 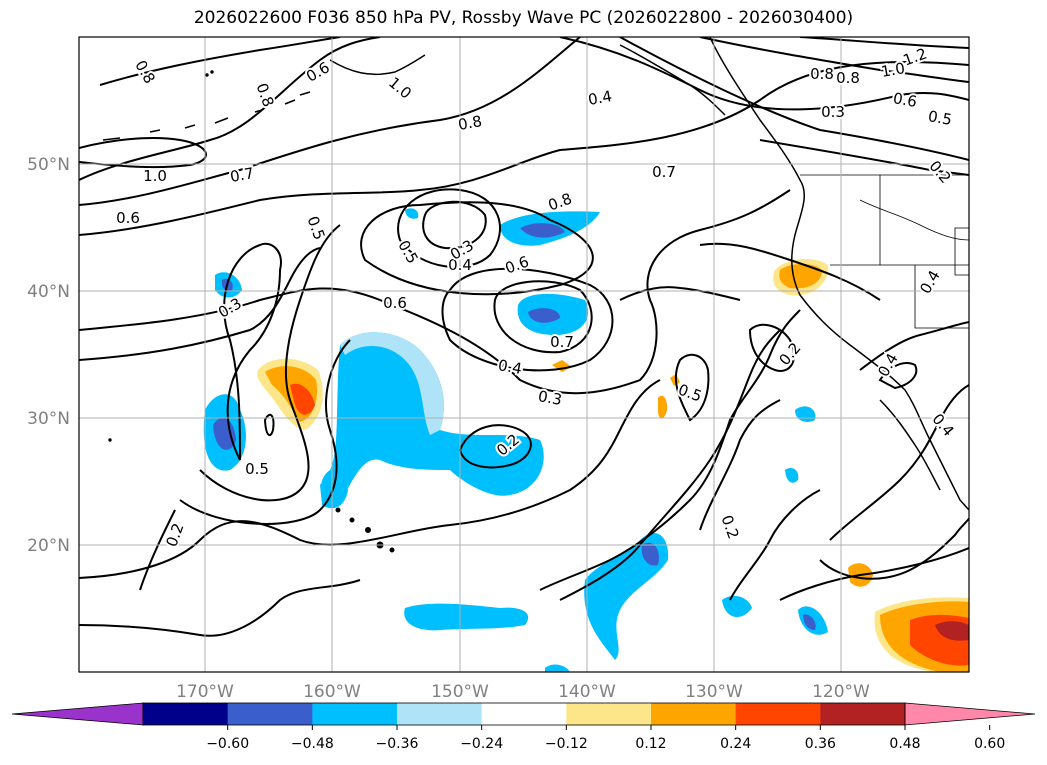 I want to click on colorbar-tick-label: 0.24, so click(x=735, y=744).